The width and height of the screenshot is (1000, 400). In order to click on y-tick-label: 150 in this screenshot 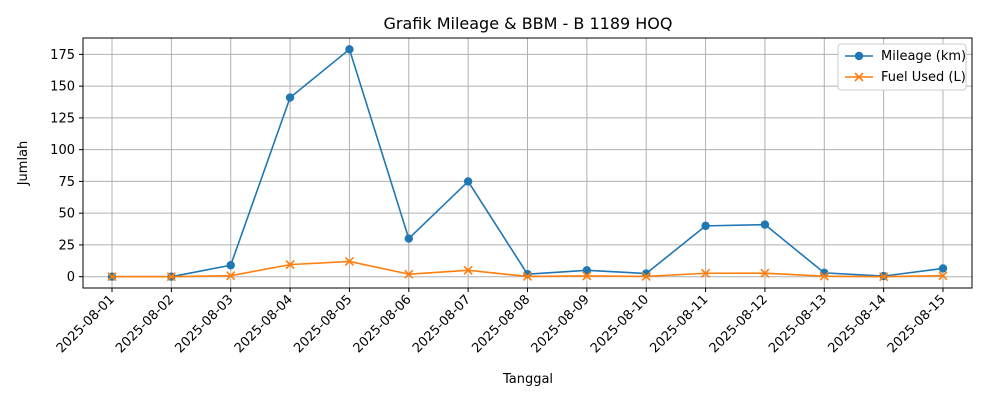, I will do `click(62, 87)`.